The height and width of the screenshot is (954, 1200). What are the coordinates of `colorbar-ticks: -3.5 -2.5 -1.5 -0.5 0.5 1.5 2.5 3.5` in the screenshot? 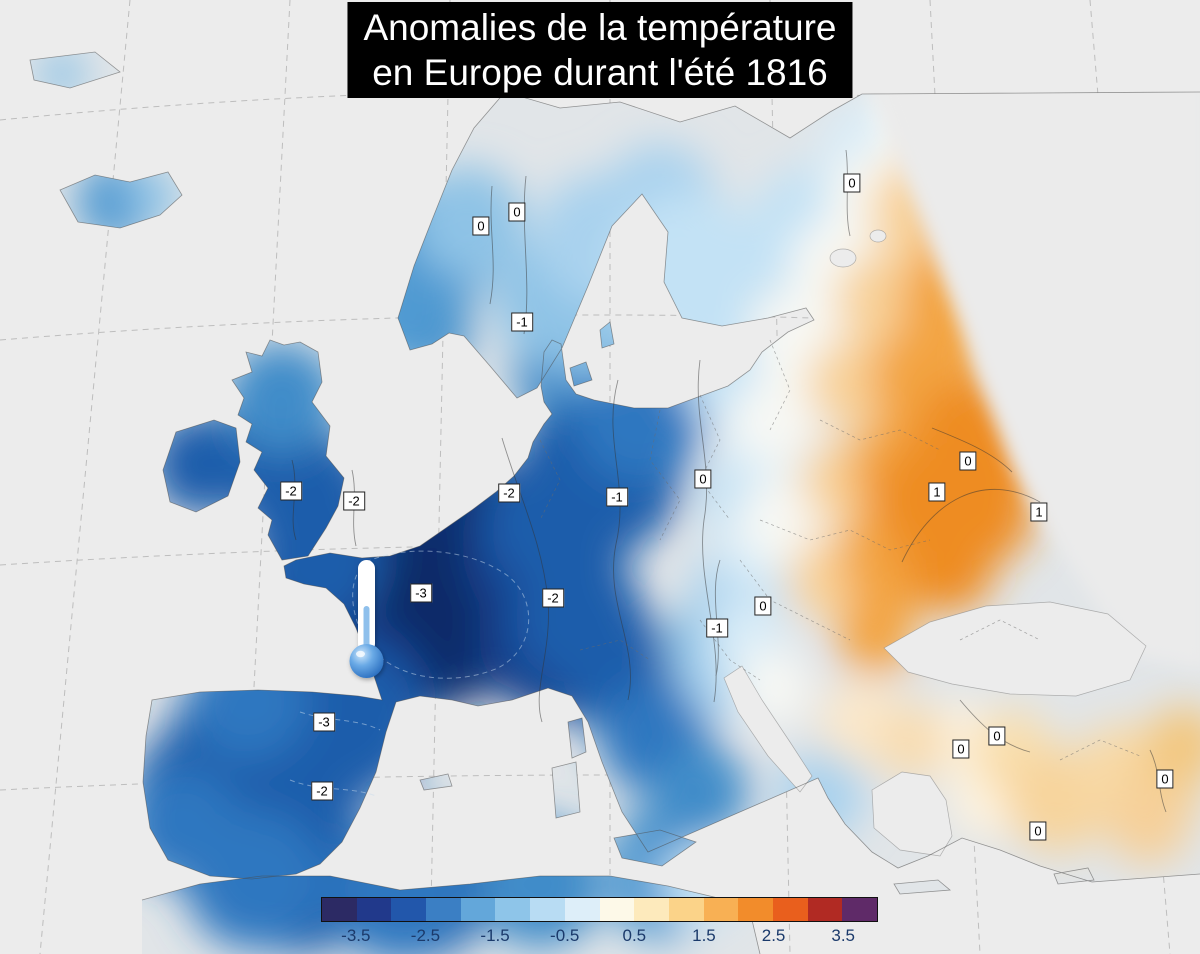 It's located at (599, 938).